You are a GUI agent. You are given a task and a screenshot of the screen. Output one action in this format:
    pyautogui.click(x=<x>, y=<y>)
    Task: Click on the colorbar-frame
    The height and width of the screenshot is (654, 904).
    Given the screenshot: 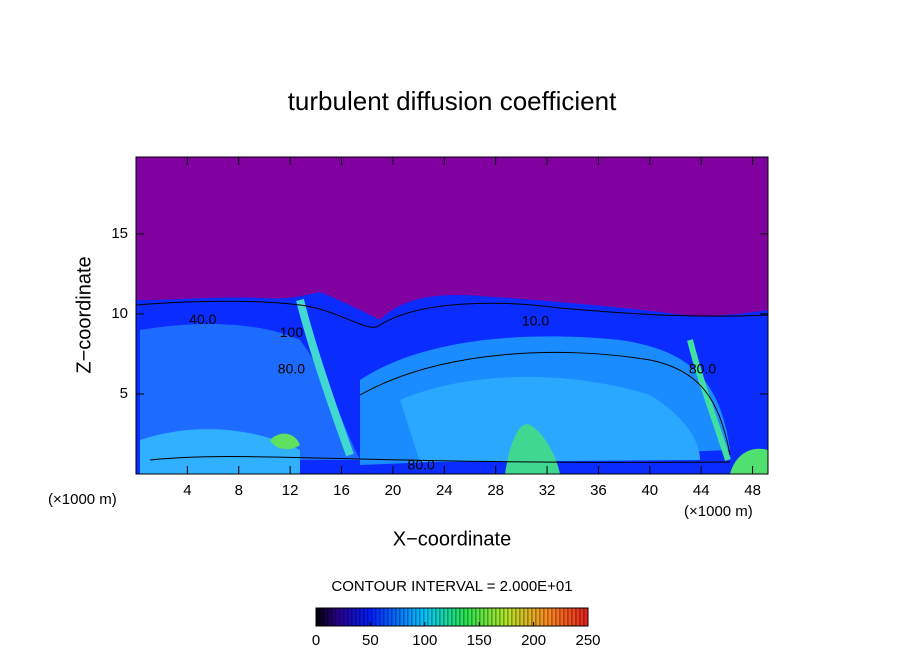 What is the action you would take?
    pyautogui.click(x=452, y=617)
    